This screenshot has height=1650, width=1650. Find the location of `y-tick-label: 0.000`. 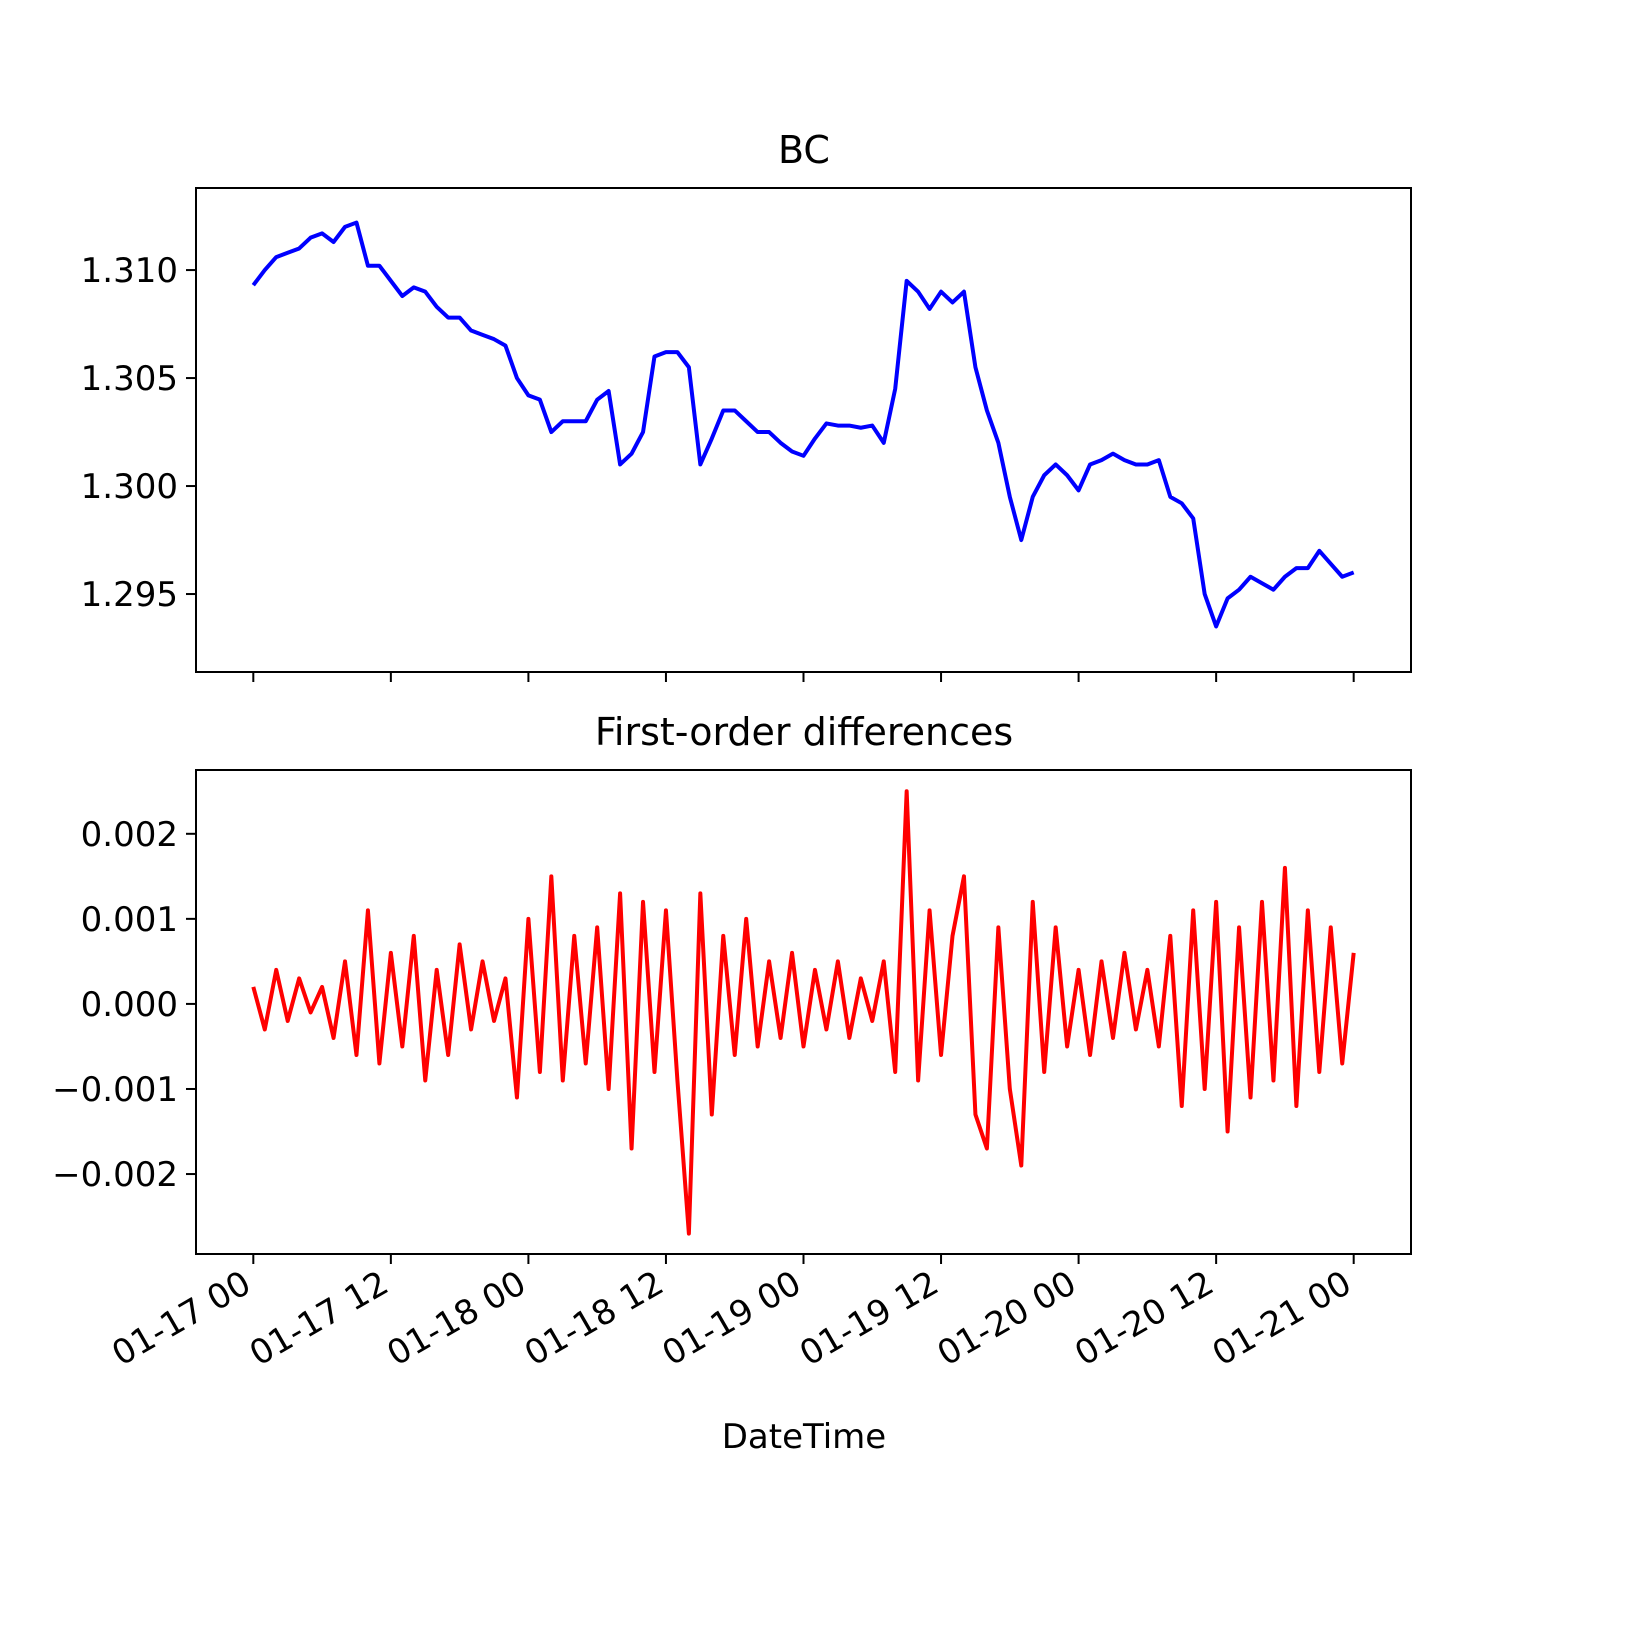

y-tick-label: 0.000 is located at coordinates (129, 1005).